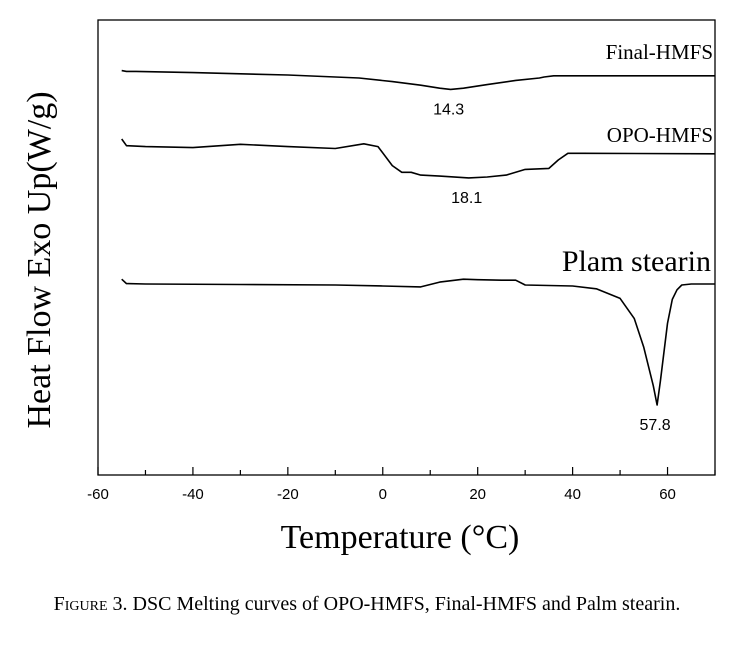  Describe the element at coordinates (90, 604) in the screenshot. I see `figure-label: Figure 3.` at that location.